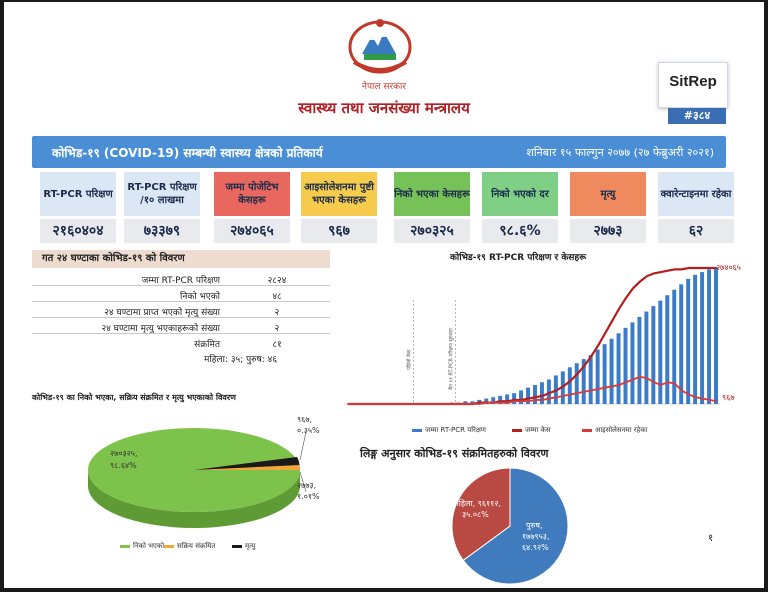  What do you see at coordinates (277, 345) in the screenshot?
I see `row-value-infected: ८१` at bounding box center [277, 345].